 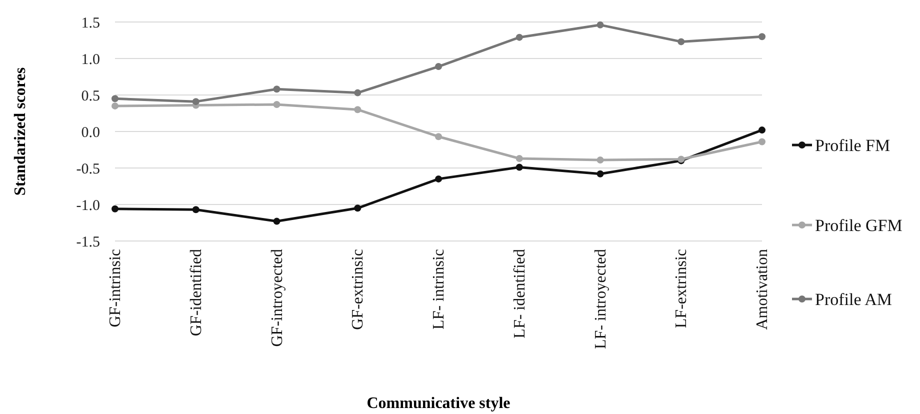 What do you see at coordinates (438, 403) in the screenshot?
I see `x-axis-title: Communicative style` at bounding box center [438, 403].